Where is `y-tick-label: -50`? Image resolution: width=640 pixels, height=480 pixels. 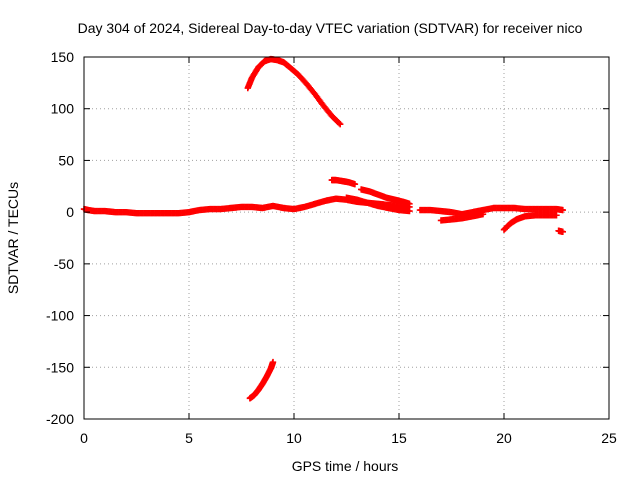
y-tick-label: -50 is located at coordinates (64, 264).